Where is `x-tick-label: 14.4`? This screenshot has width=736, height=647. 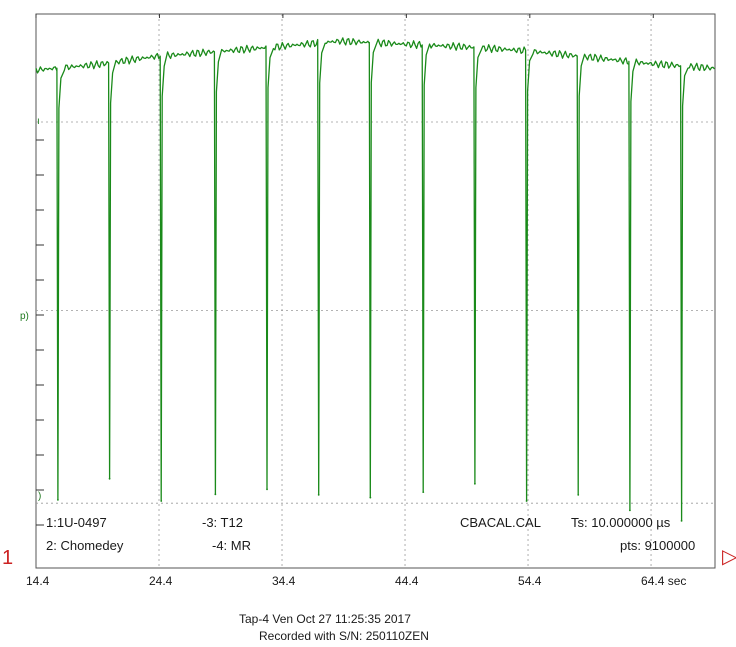 x-tick-label: 14.4 is located at coordinates (38, 581).